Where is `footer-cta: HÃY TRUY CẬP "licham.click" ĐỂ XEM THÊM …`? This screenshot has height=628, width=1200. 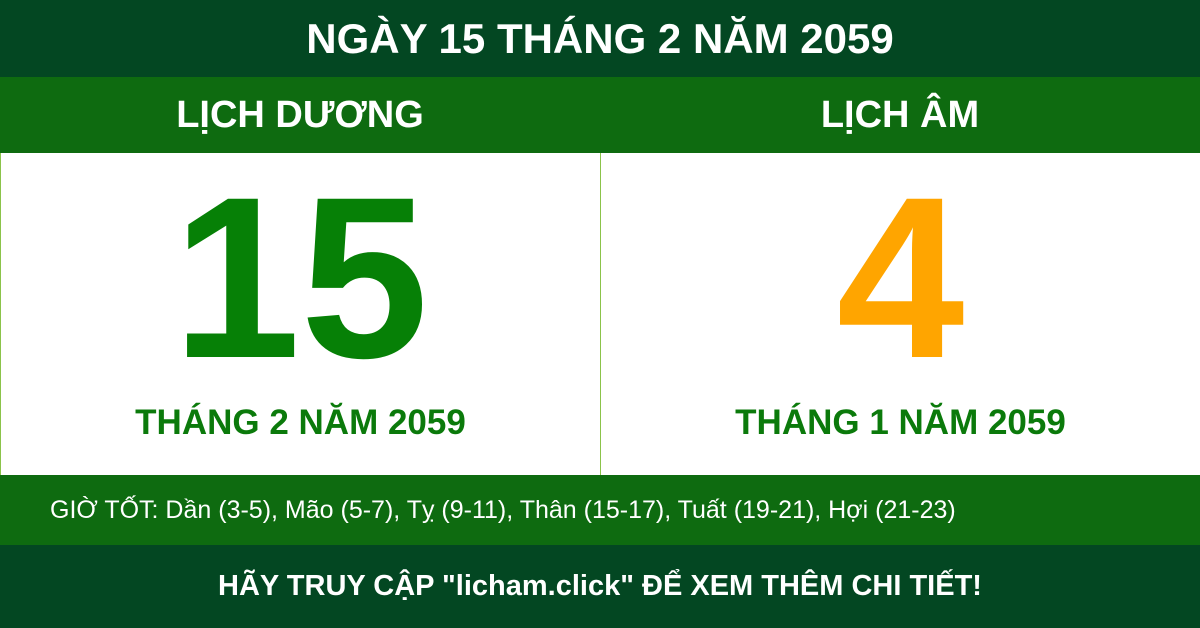
footer-cta: HÃY TRUY CẬP "licham.click" ĐỂ XEM THÊM … is located at coordinates (600, 586).